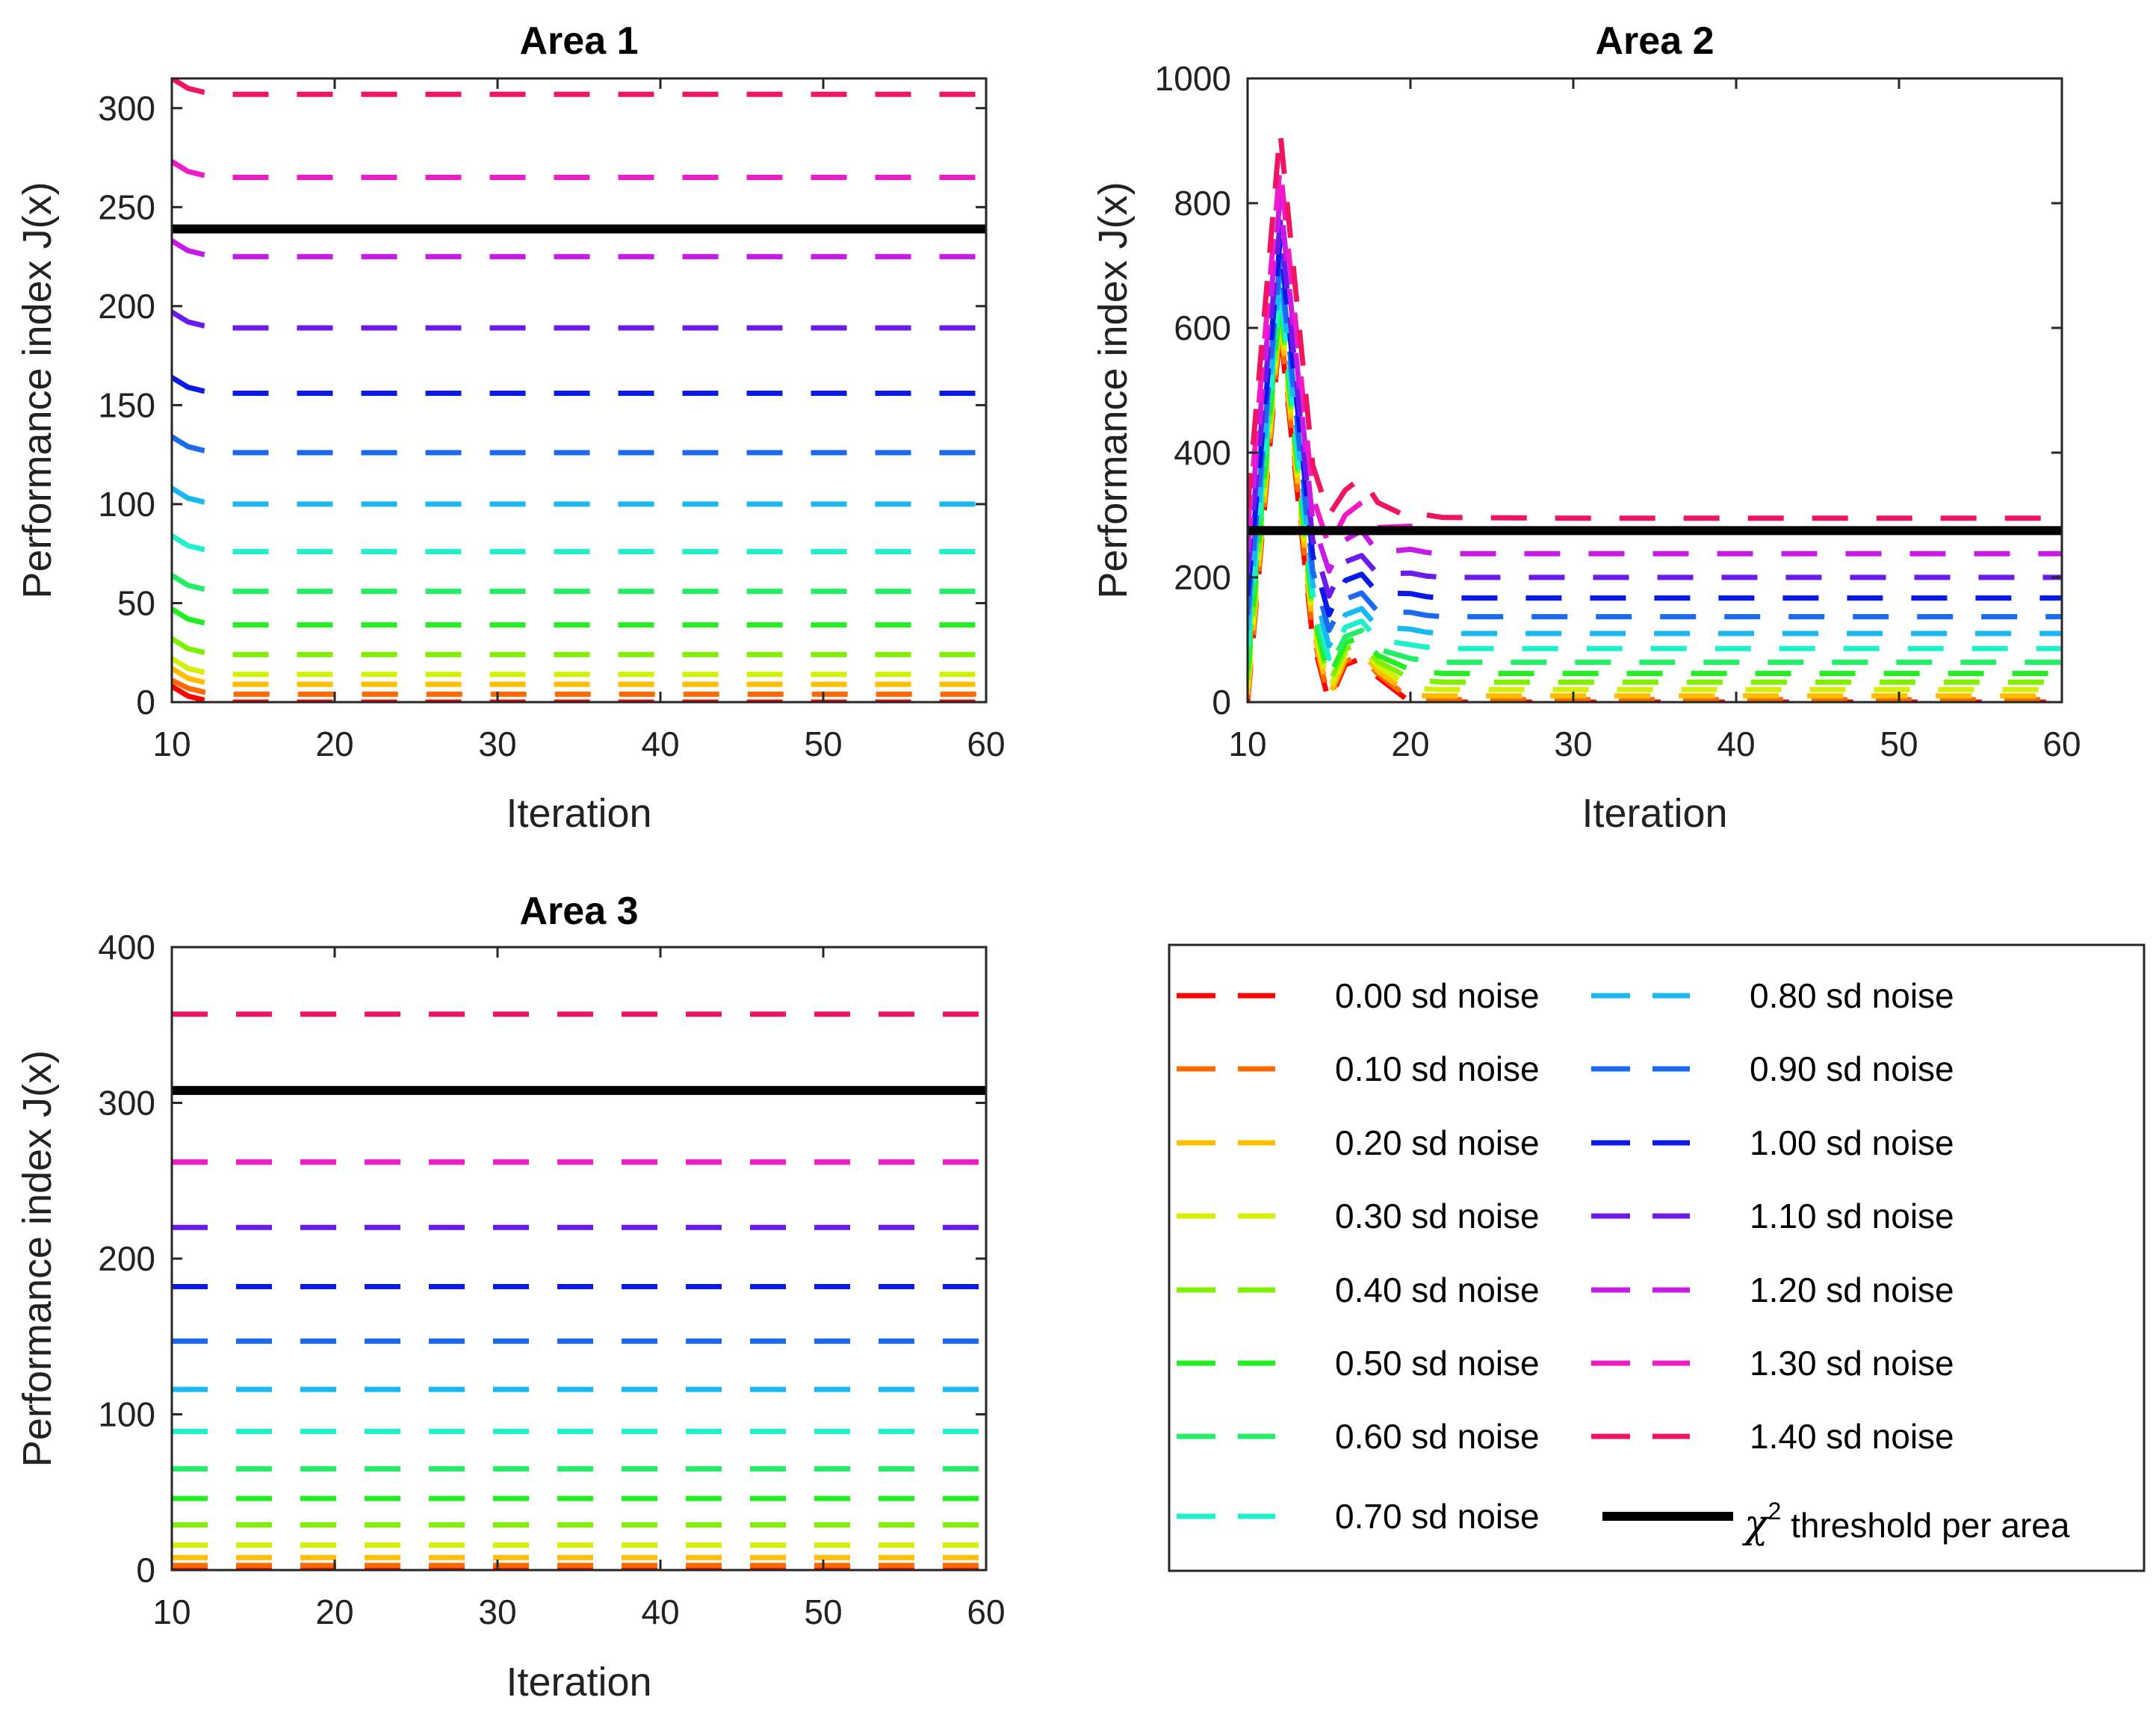  What do you see at coordinates (1437, 1363) in the screenshot?
I see `legend-label: 0.50 sd noise` at bounding box center [1437, 1363].